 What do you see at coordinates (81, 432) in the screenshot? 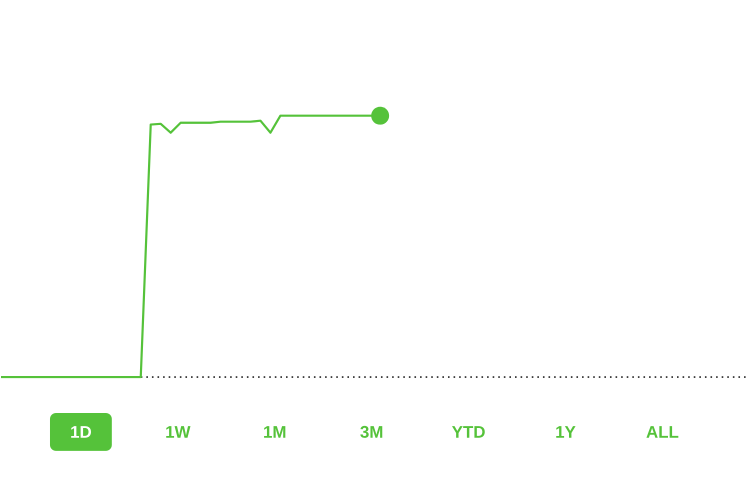
I see `text: 1D` at bounding box center [81, 432].